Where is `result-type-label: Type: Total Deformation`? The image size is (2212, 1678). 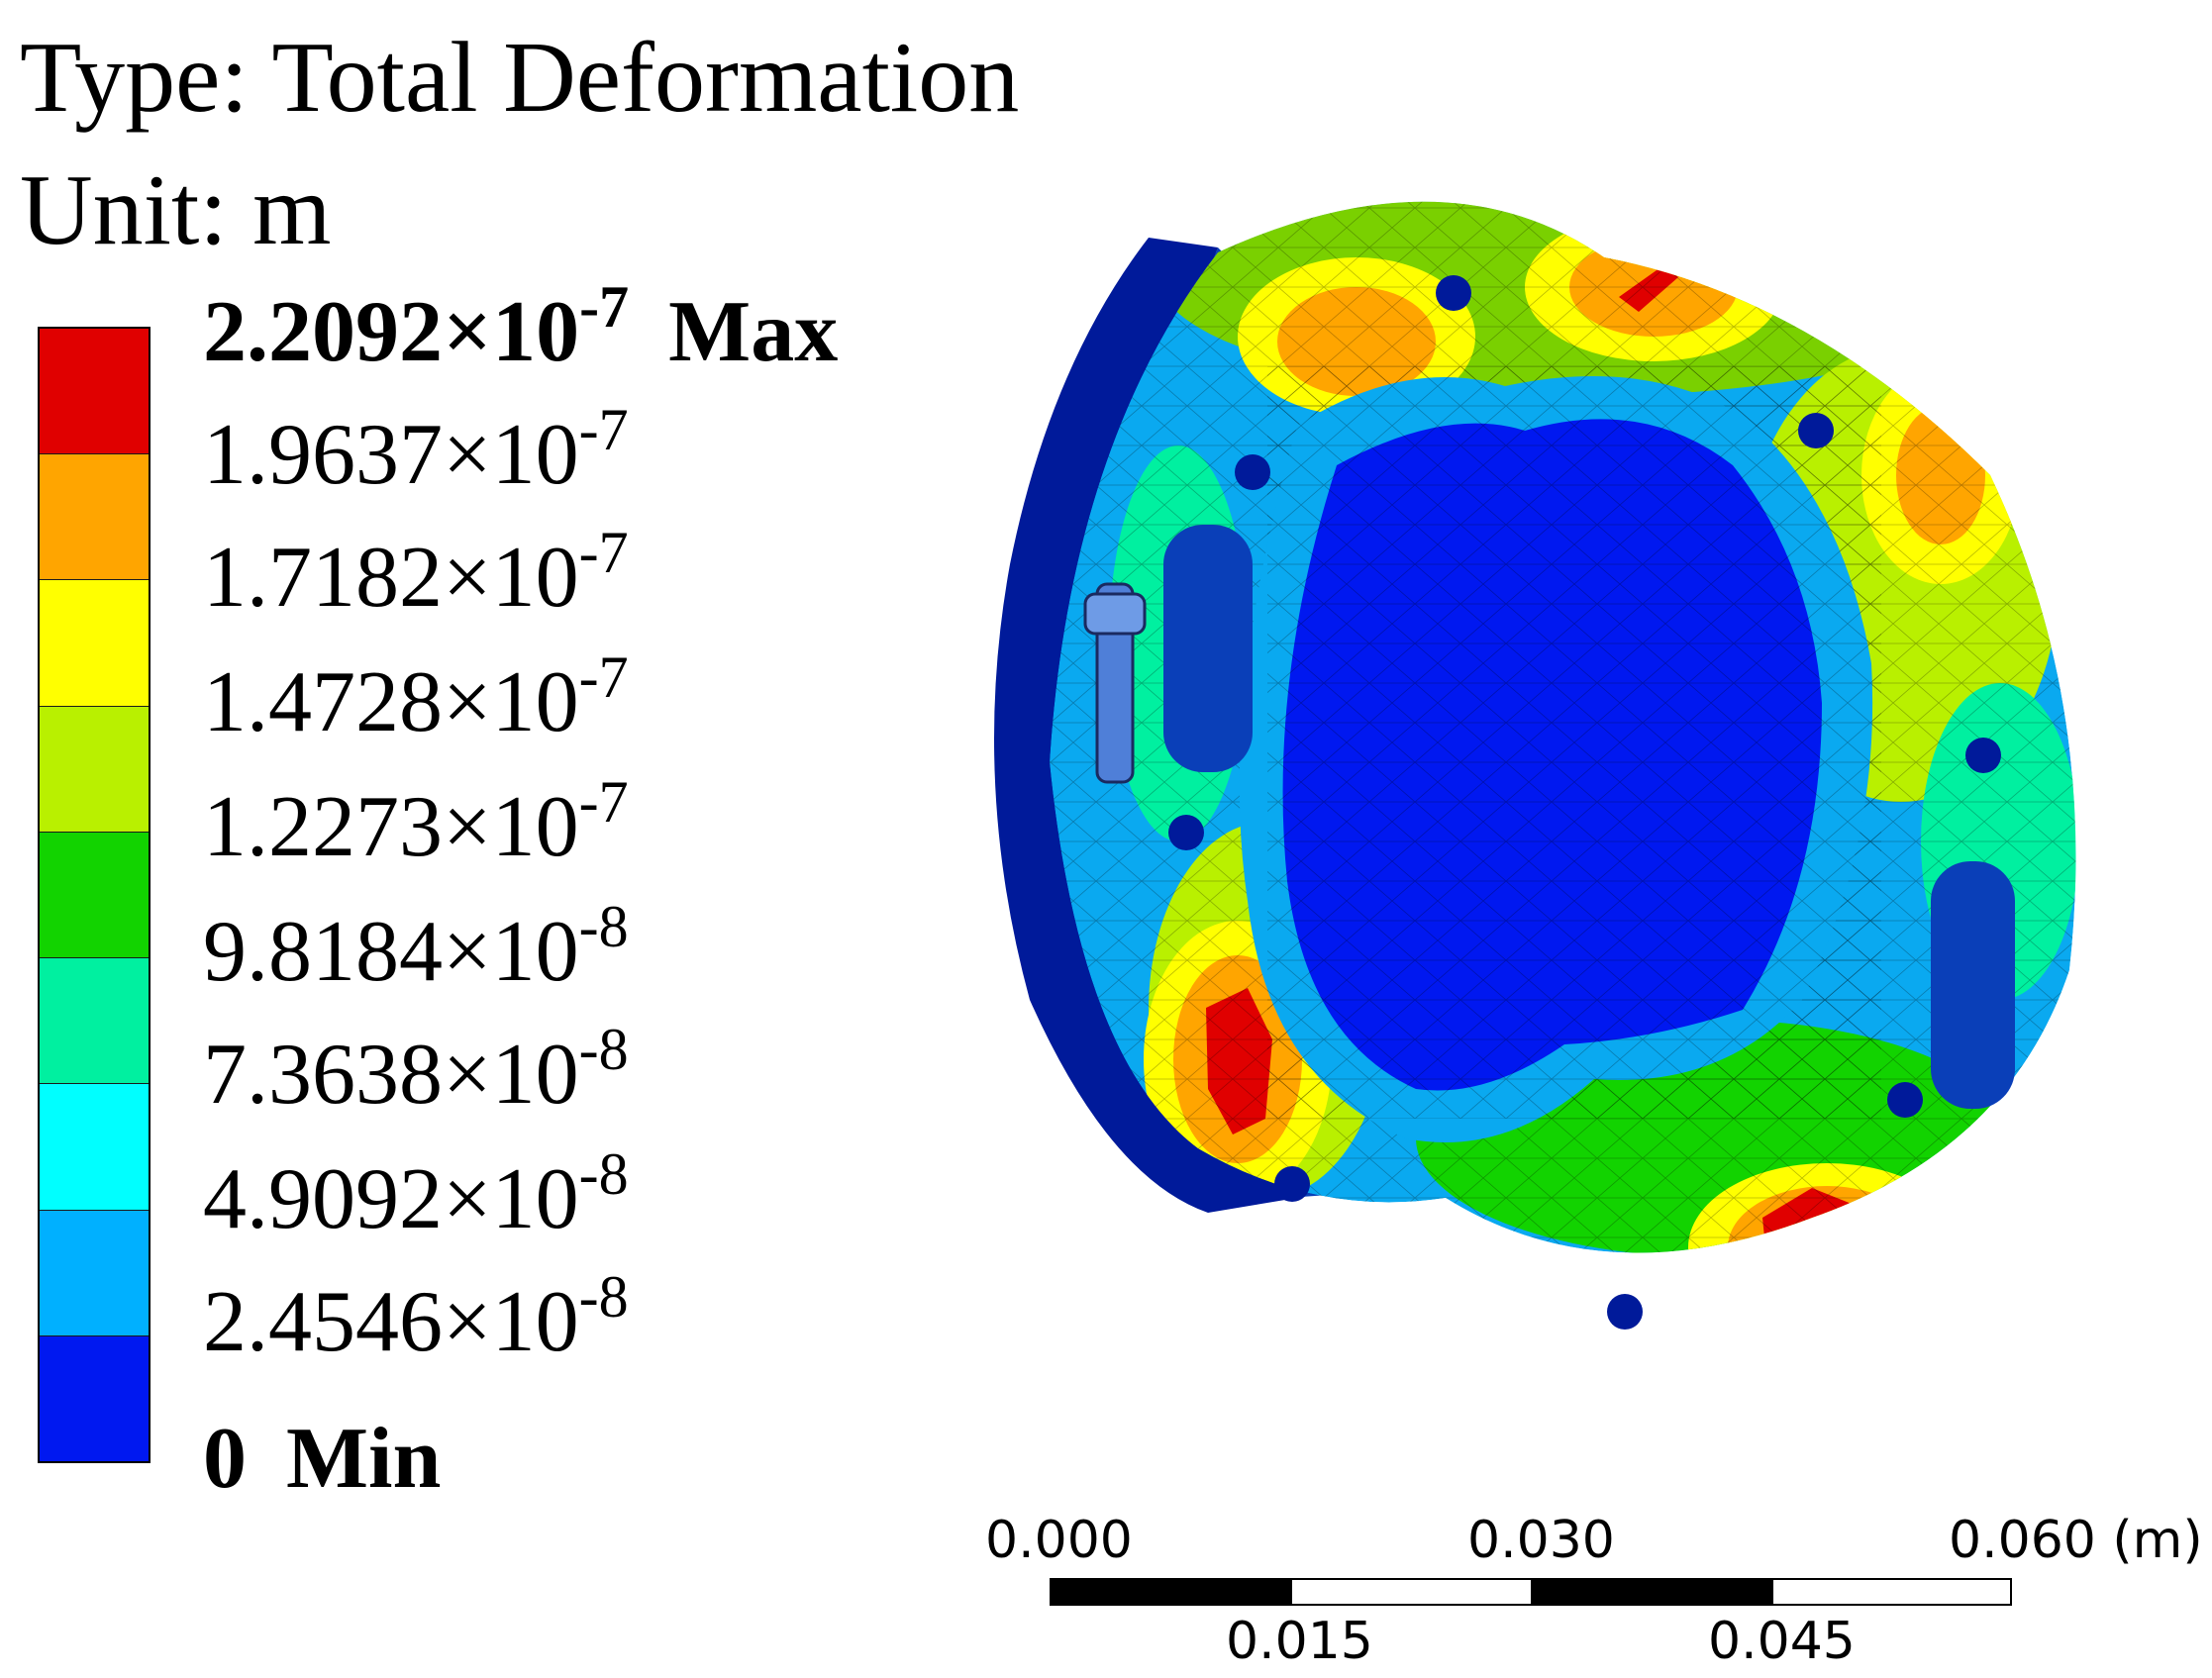 result-type-label: Type: Total Deformation is located at coordinates (520, 78).